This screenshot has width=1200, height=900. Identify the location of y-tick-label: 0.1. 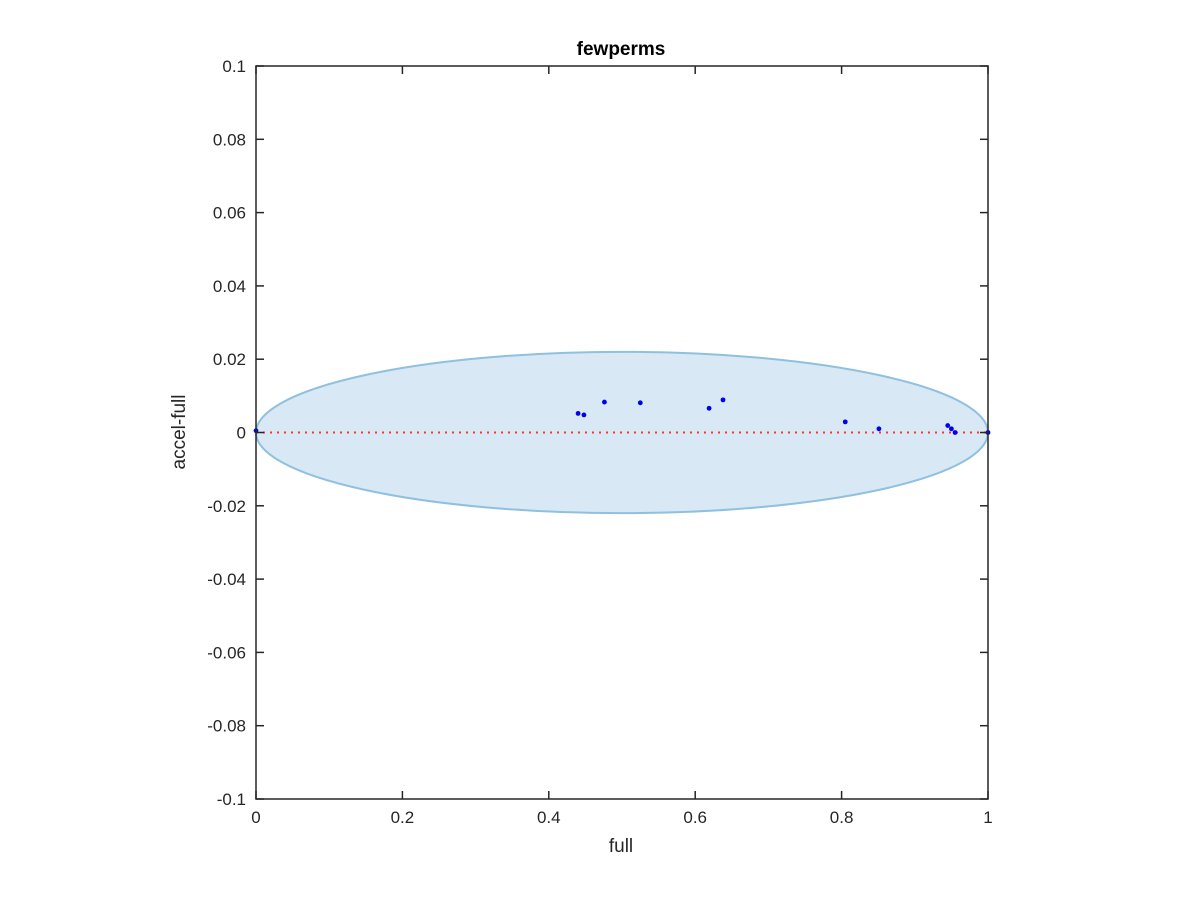
(234, 66).